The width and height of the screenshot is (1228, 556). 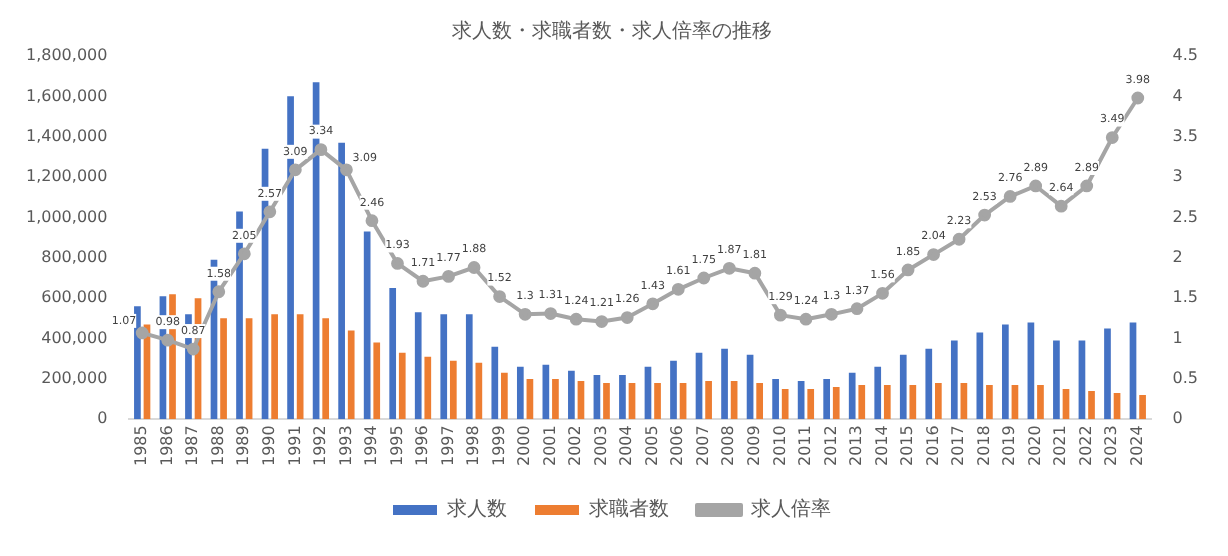 What do you see at coordinates (629, 509) in the screenshot?
I see `legend-label: 求職者数` at bounding box center [629, 509].